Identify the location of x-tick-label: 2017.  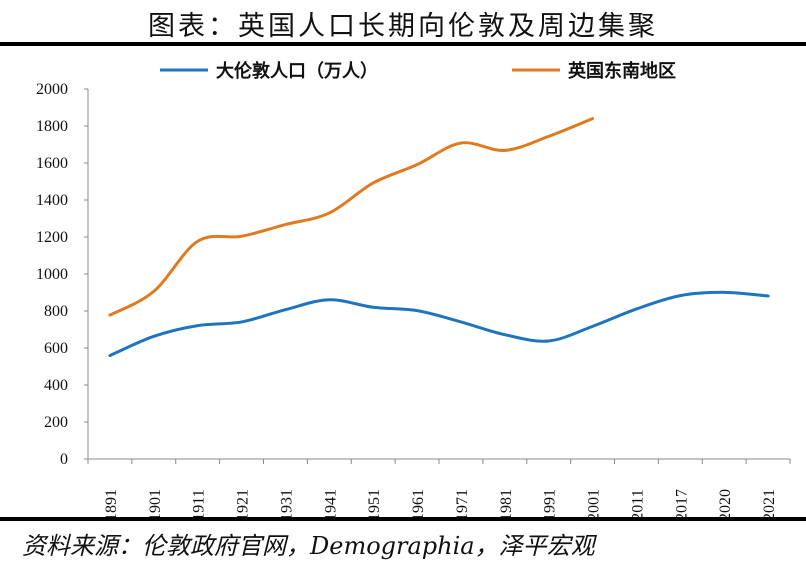
(681, 505).